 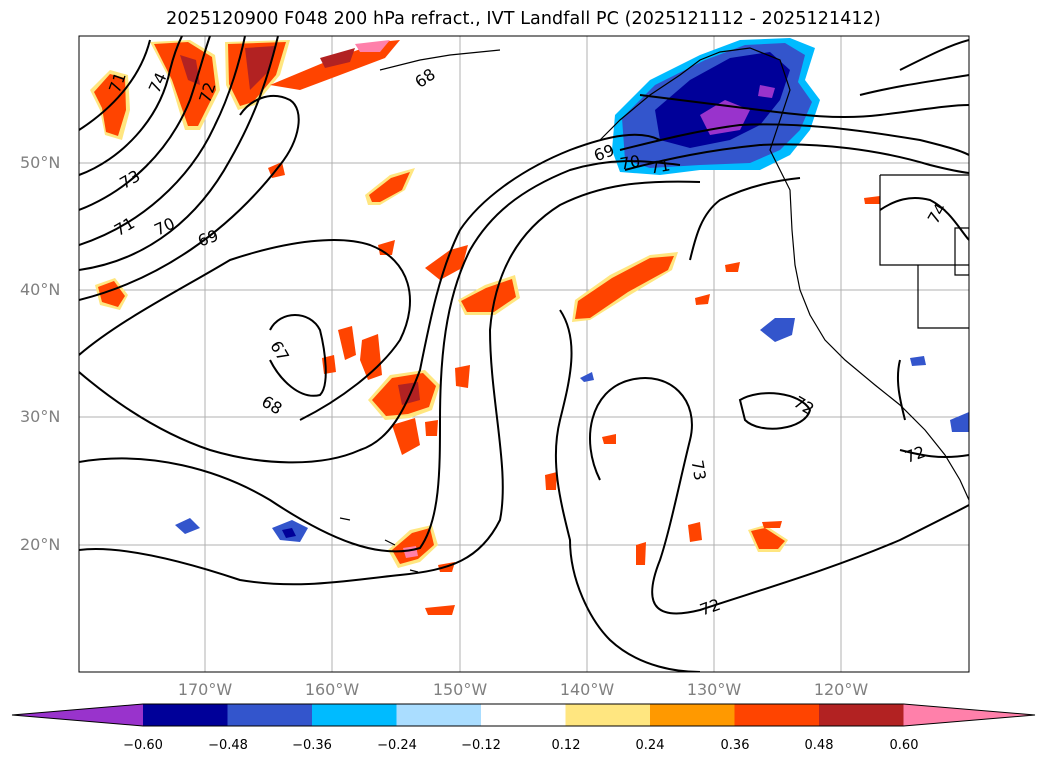 What do you see at coordinates (566, 745) in the screenshot?
I see `colorbar-tick-label: 0.12` at bounding box center [566, 745].